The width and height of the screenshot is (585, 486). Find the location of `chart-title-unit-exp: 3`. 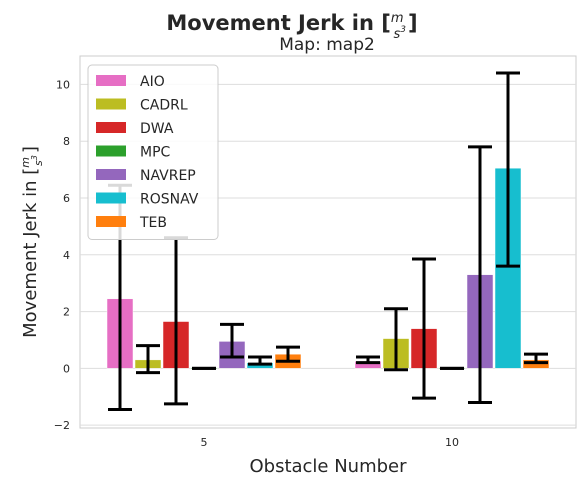

chart-title-unit-exp: 3 is located at coordinates (403, 30).